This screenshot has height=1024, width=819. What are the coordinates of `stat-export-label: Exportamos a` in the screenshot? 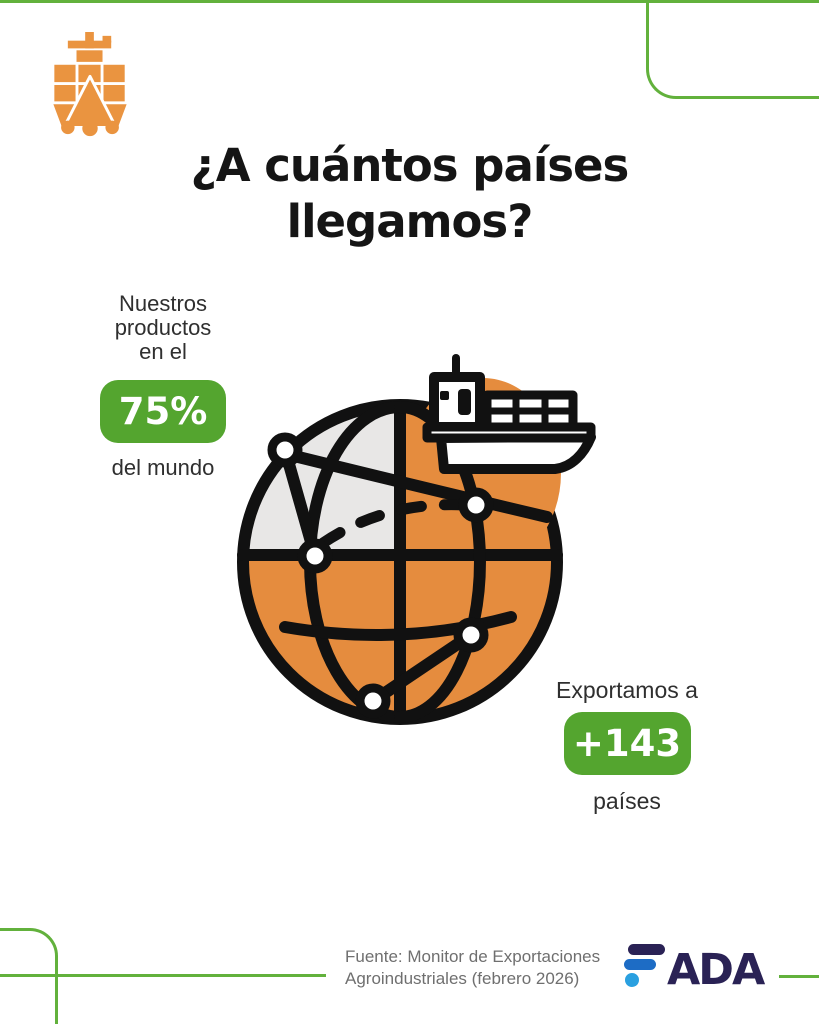 It's located at (627, 690).